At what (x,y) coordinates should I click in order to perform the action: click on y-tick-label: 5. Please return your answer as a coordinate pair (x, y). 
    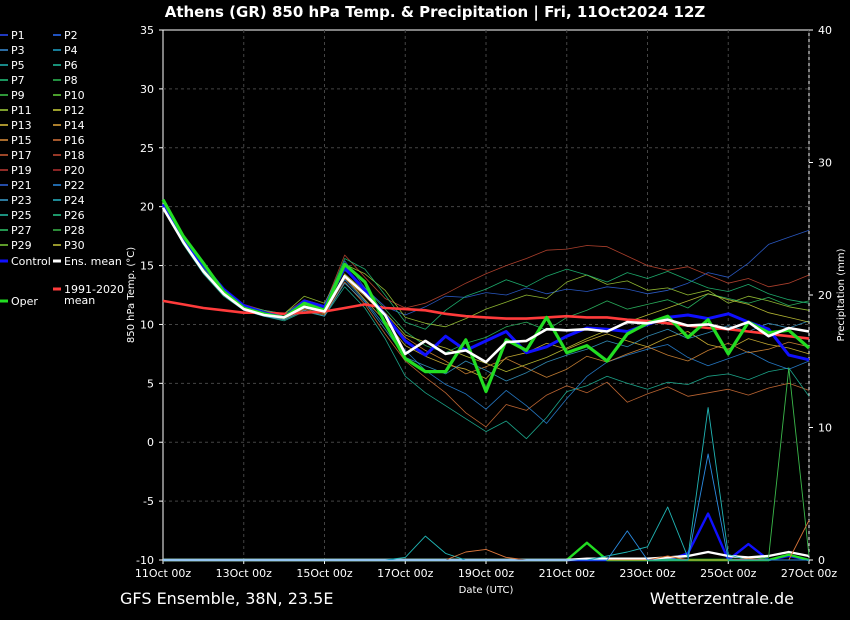
    Looking at the image, I should click on (150, 383).